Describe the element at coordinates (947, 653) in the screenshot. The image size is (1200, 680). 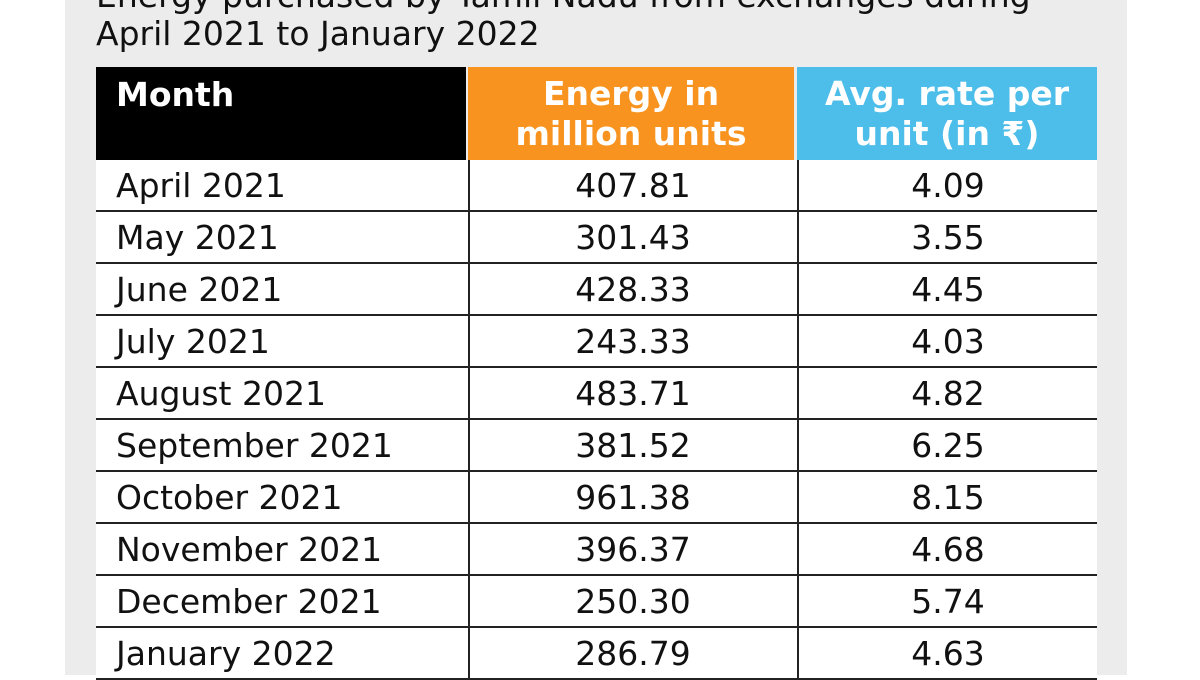
I see `table-cell: 4.63` at that location.